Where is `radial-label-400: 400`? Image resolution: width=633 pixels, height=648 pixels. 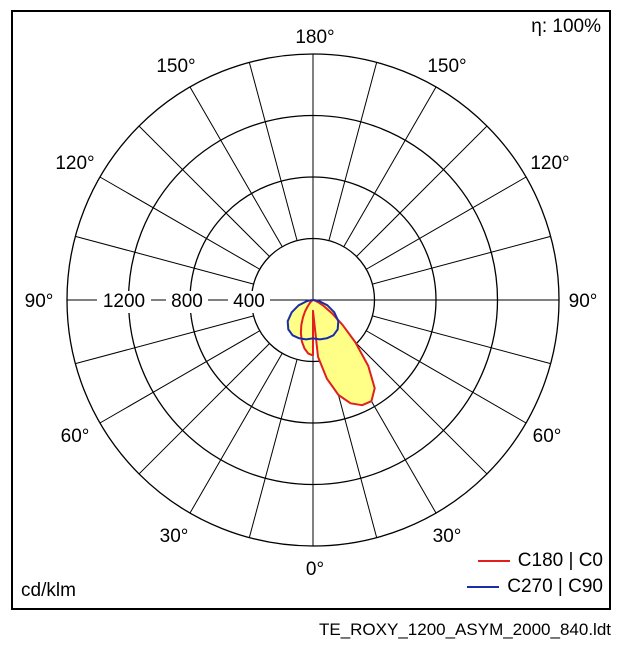 radial-label-400: 400 is located at coordinates (249, 301).